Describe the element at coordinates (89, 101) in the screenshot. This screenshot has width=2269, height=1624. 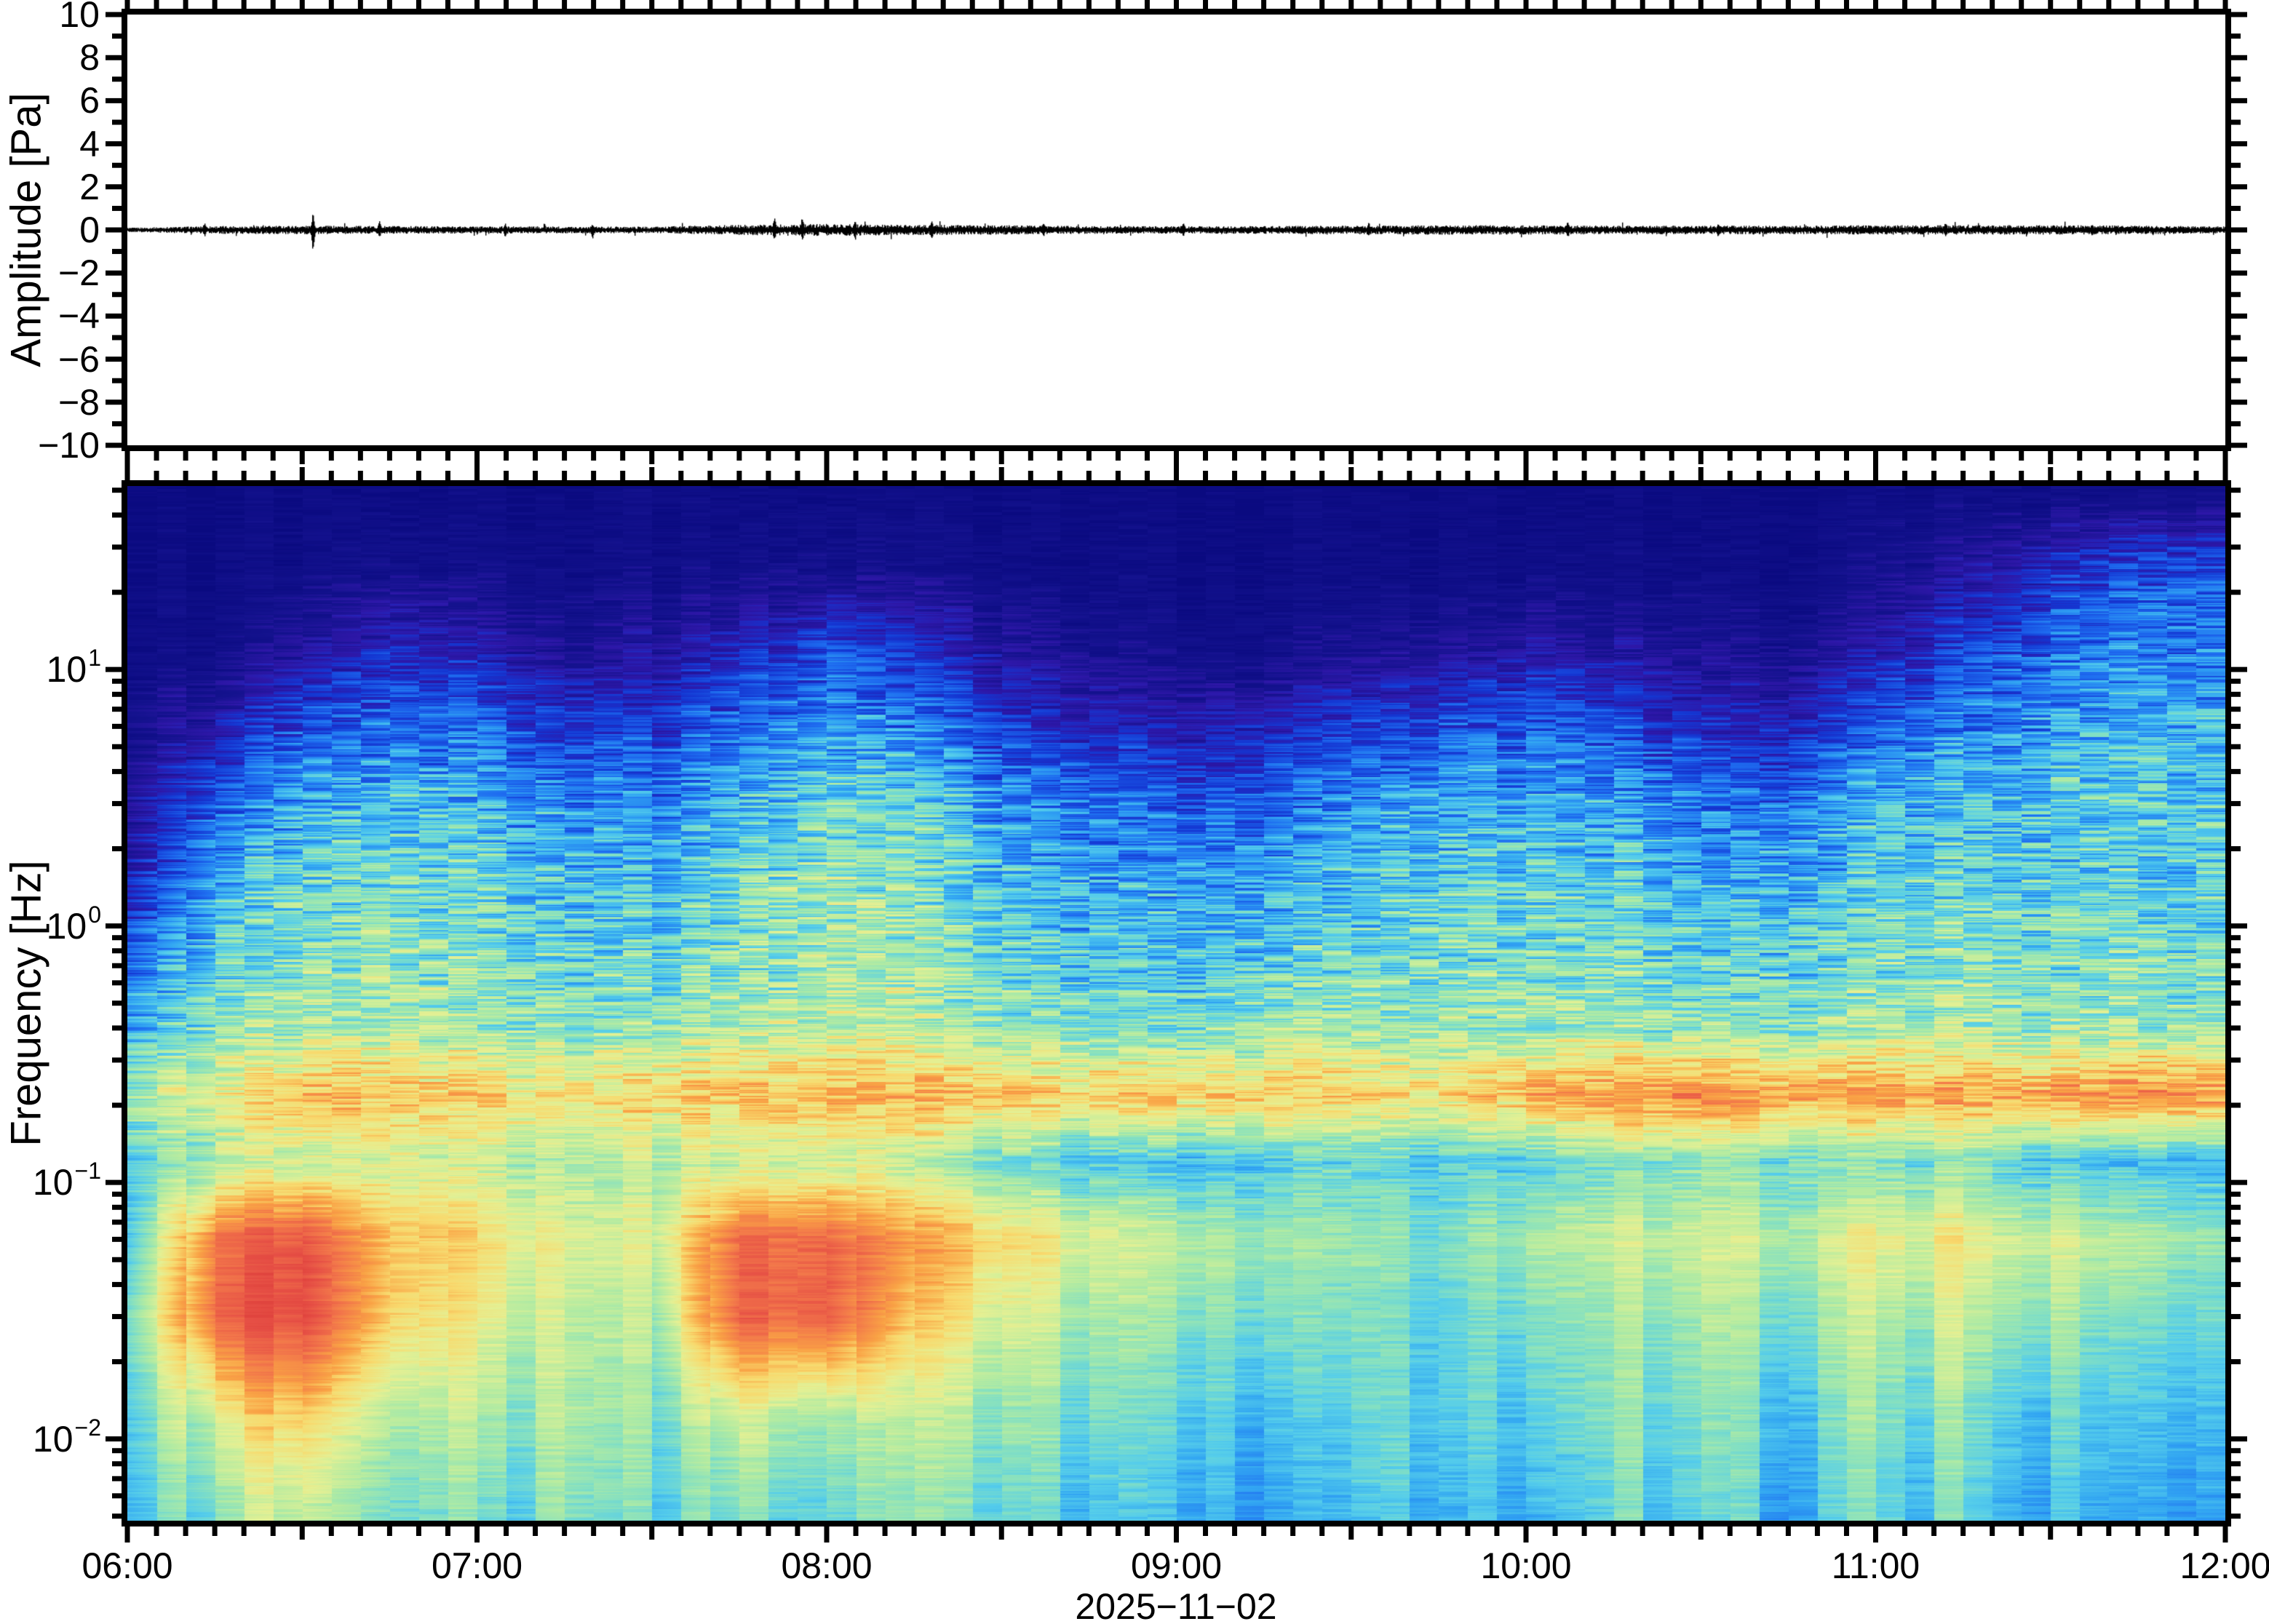
I see `amplitude-tick-label: 6` at that location.